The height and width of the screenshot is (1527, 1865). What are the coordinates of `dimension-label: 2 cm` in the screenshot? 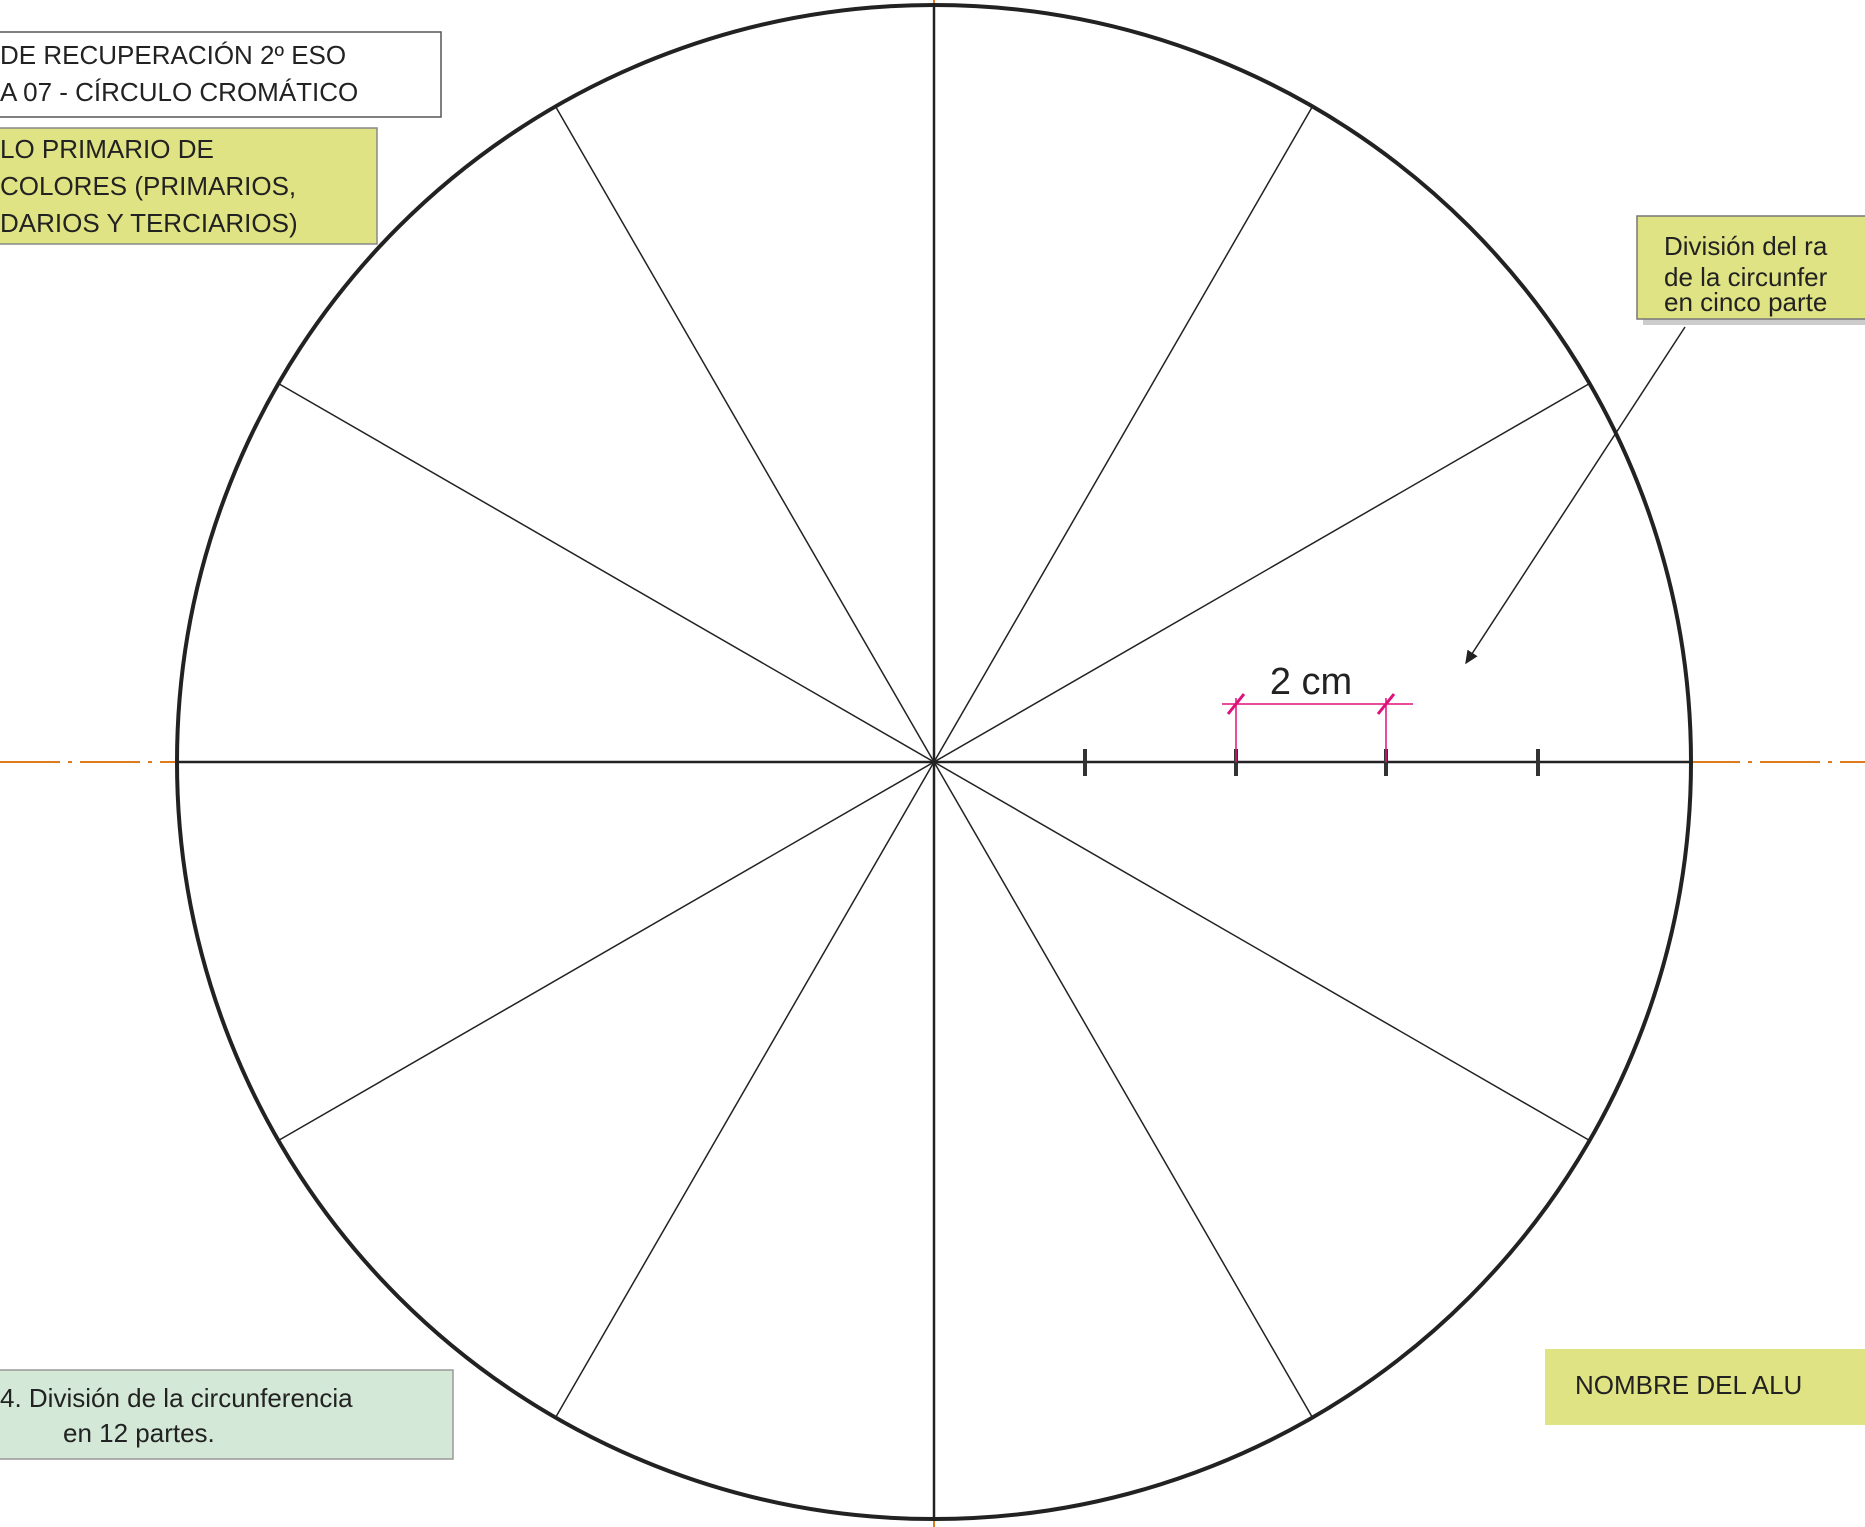 It's located at (1311, 682).